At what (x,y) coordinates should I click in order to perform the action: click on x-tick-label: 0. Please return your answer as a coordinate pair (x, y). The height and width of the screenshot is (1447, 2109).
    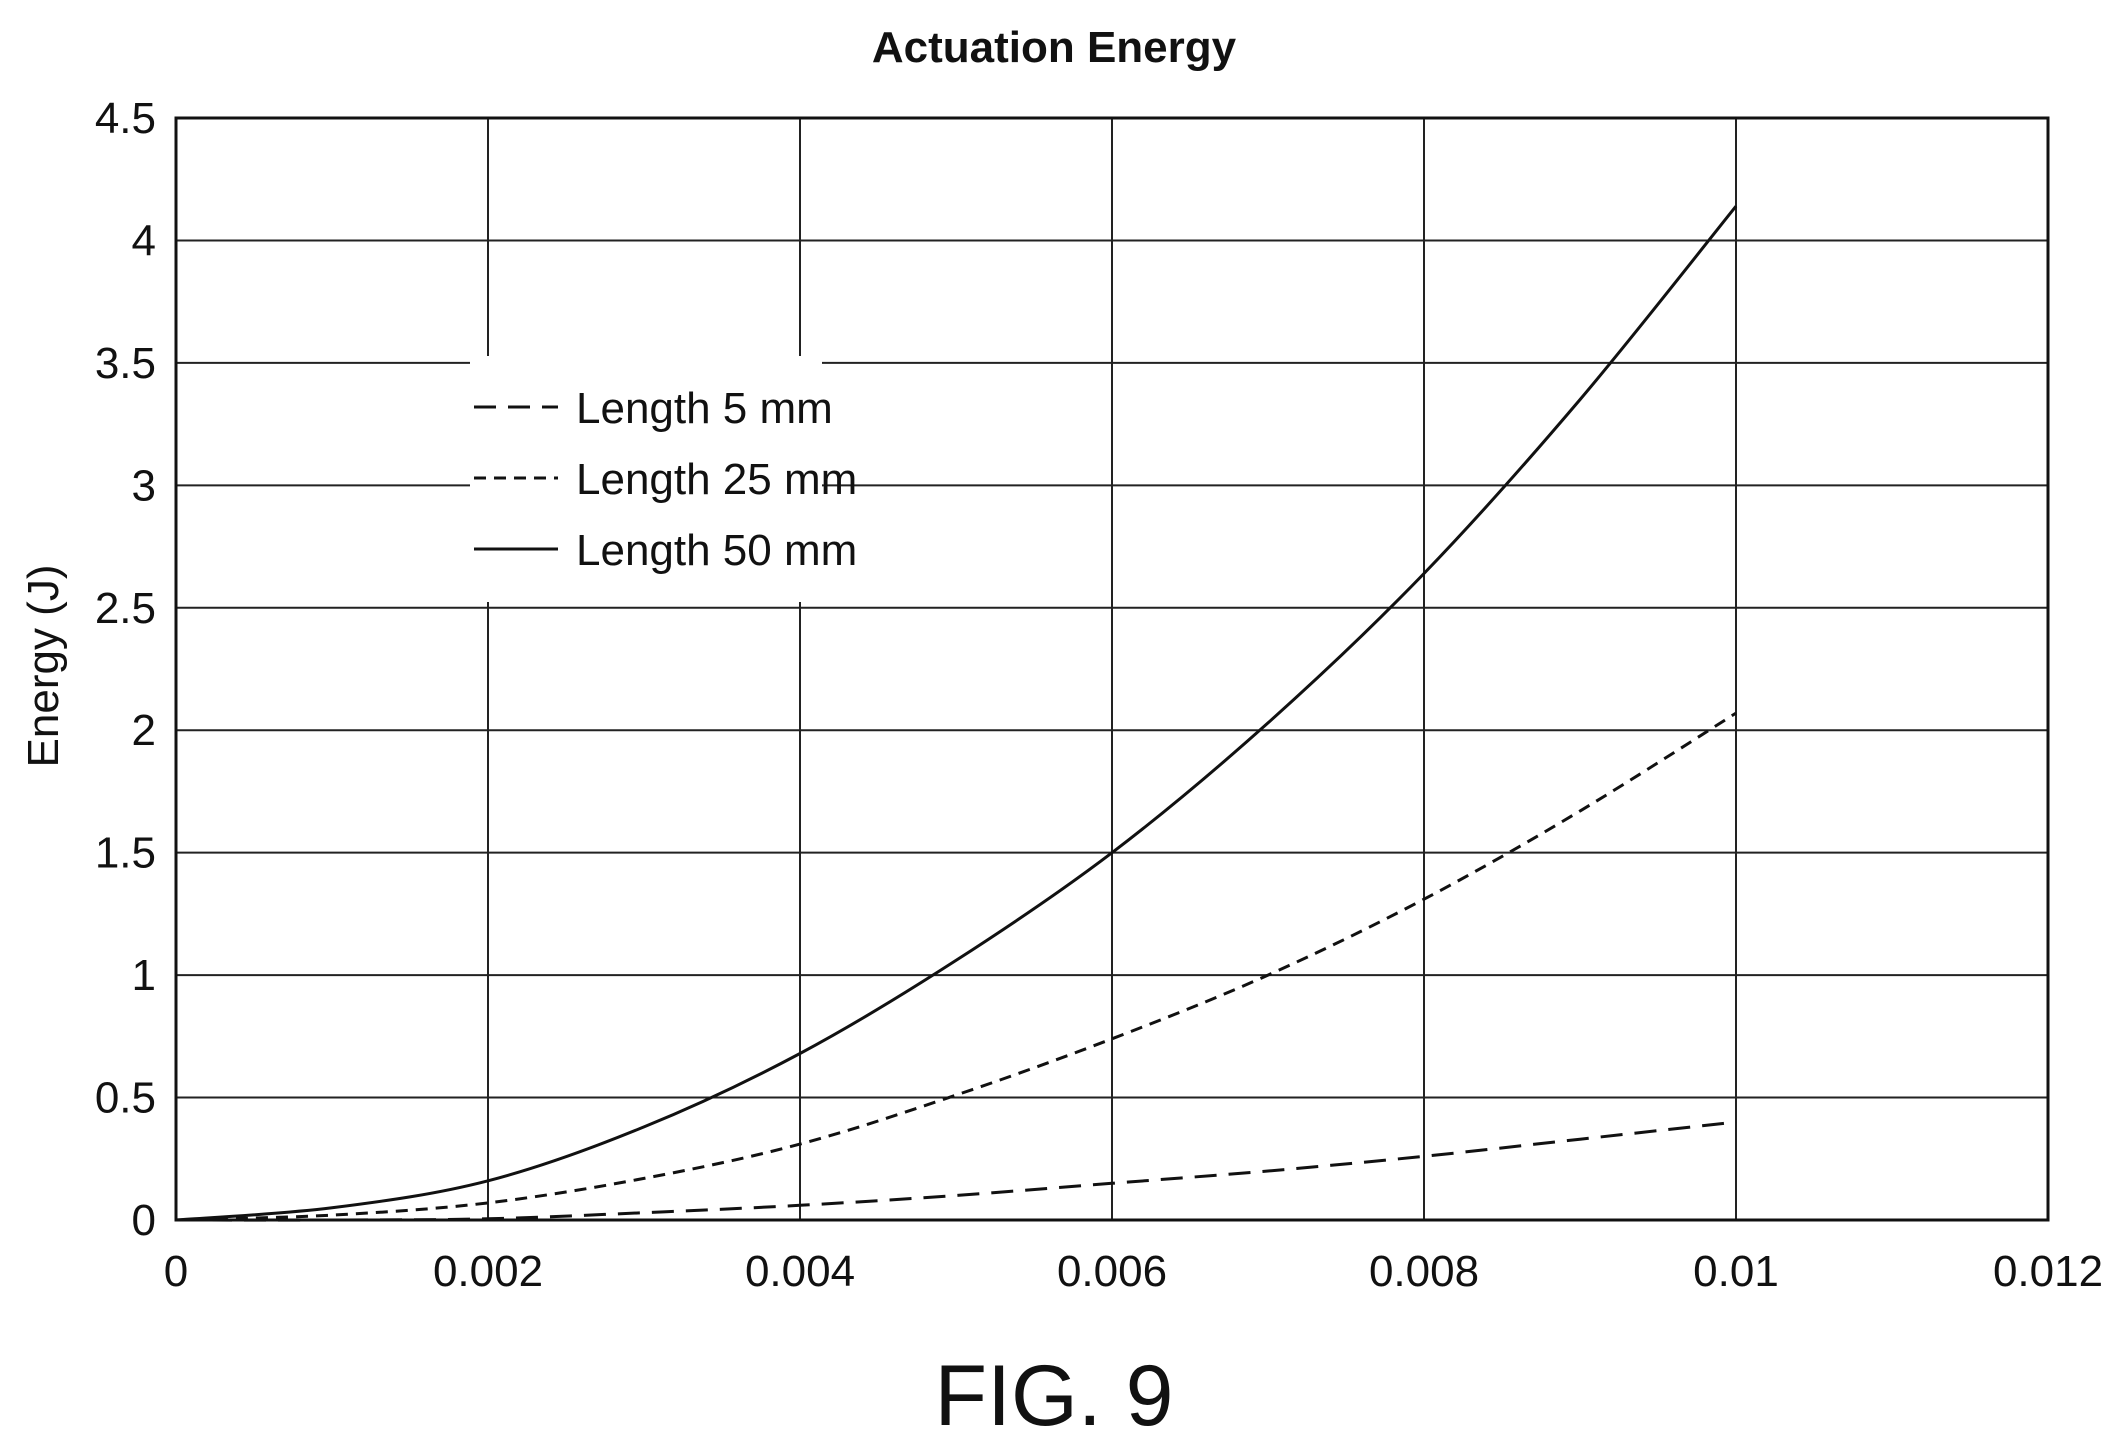
    Looking at the image, I should click on (176, 1271).